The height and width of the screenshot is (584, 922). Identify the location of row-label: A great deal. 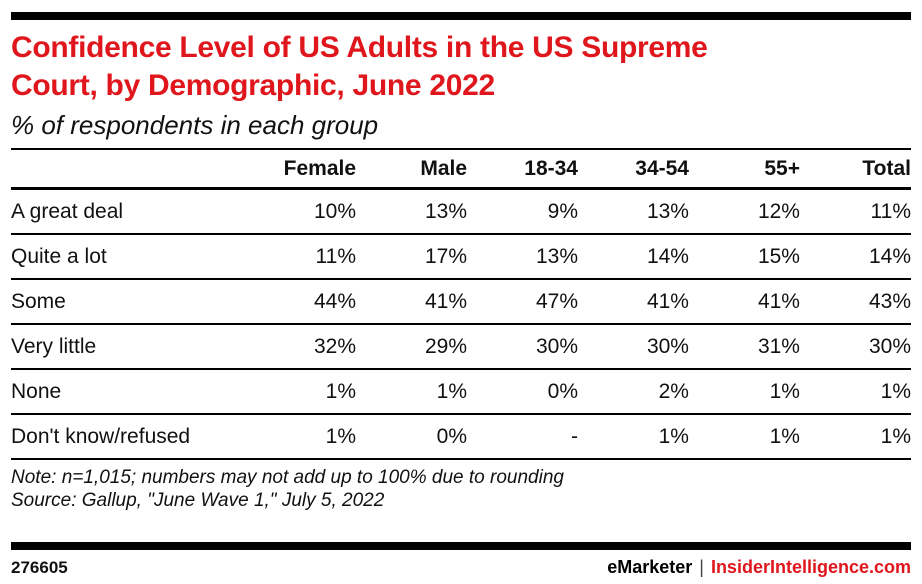
(128, 211).